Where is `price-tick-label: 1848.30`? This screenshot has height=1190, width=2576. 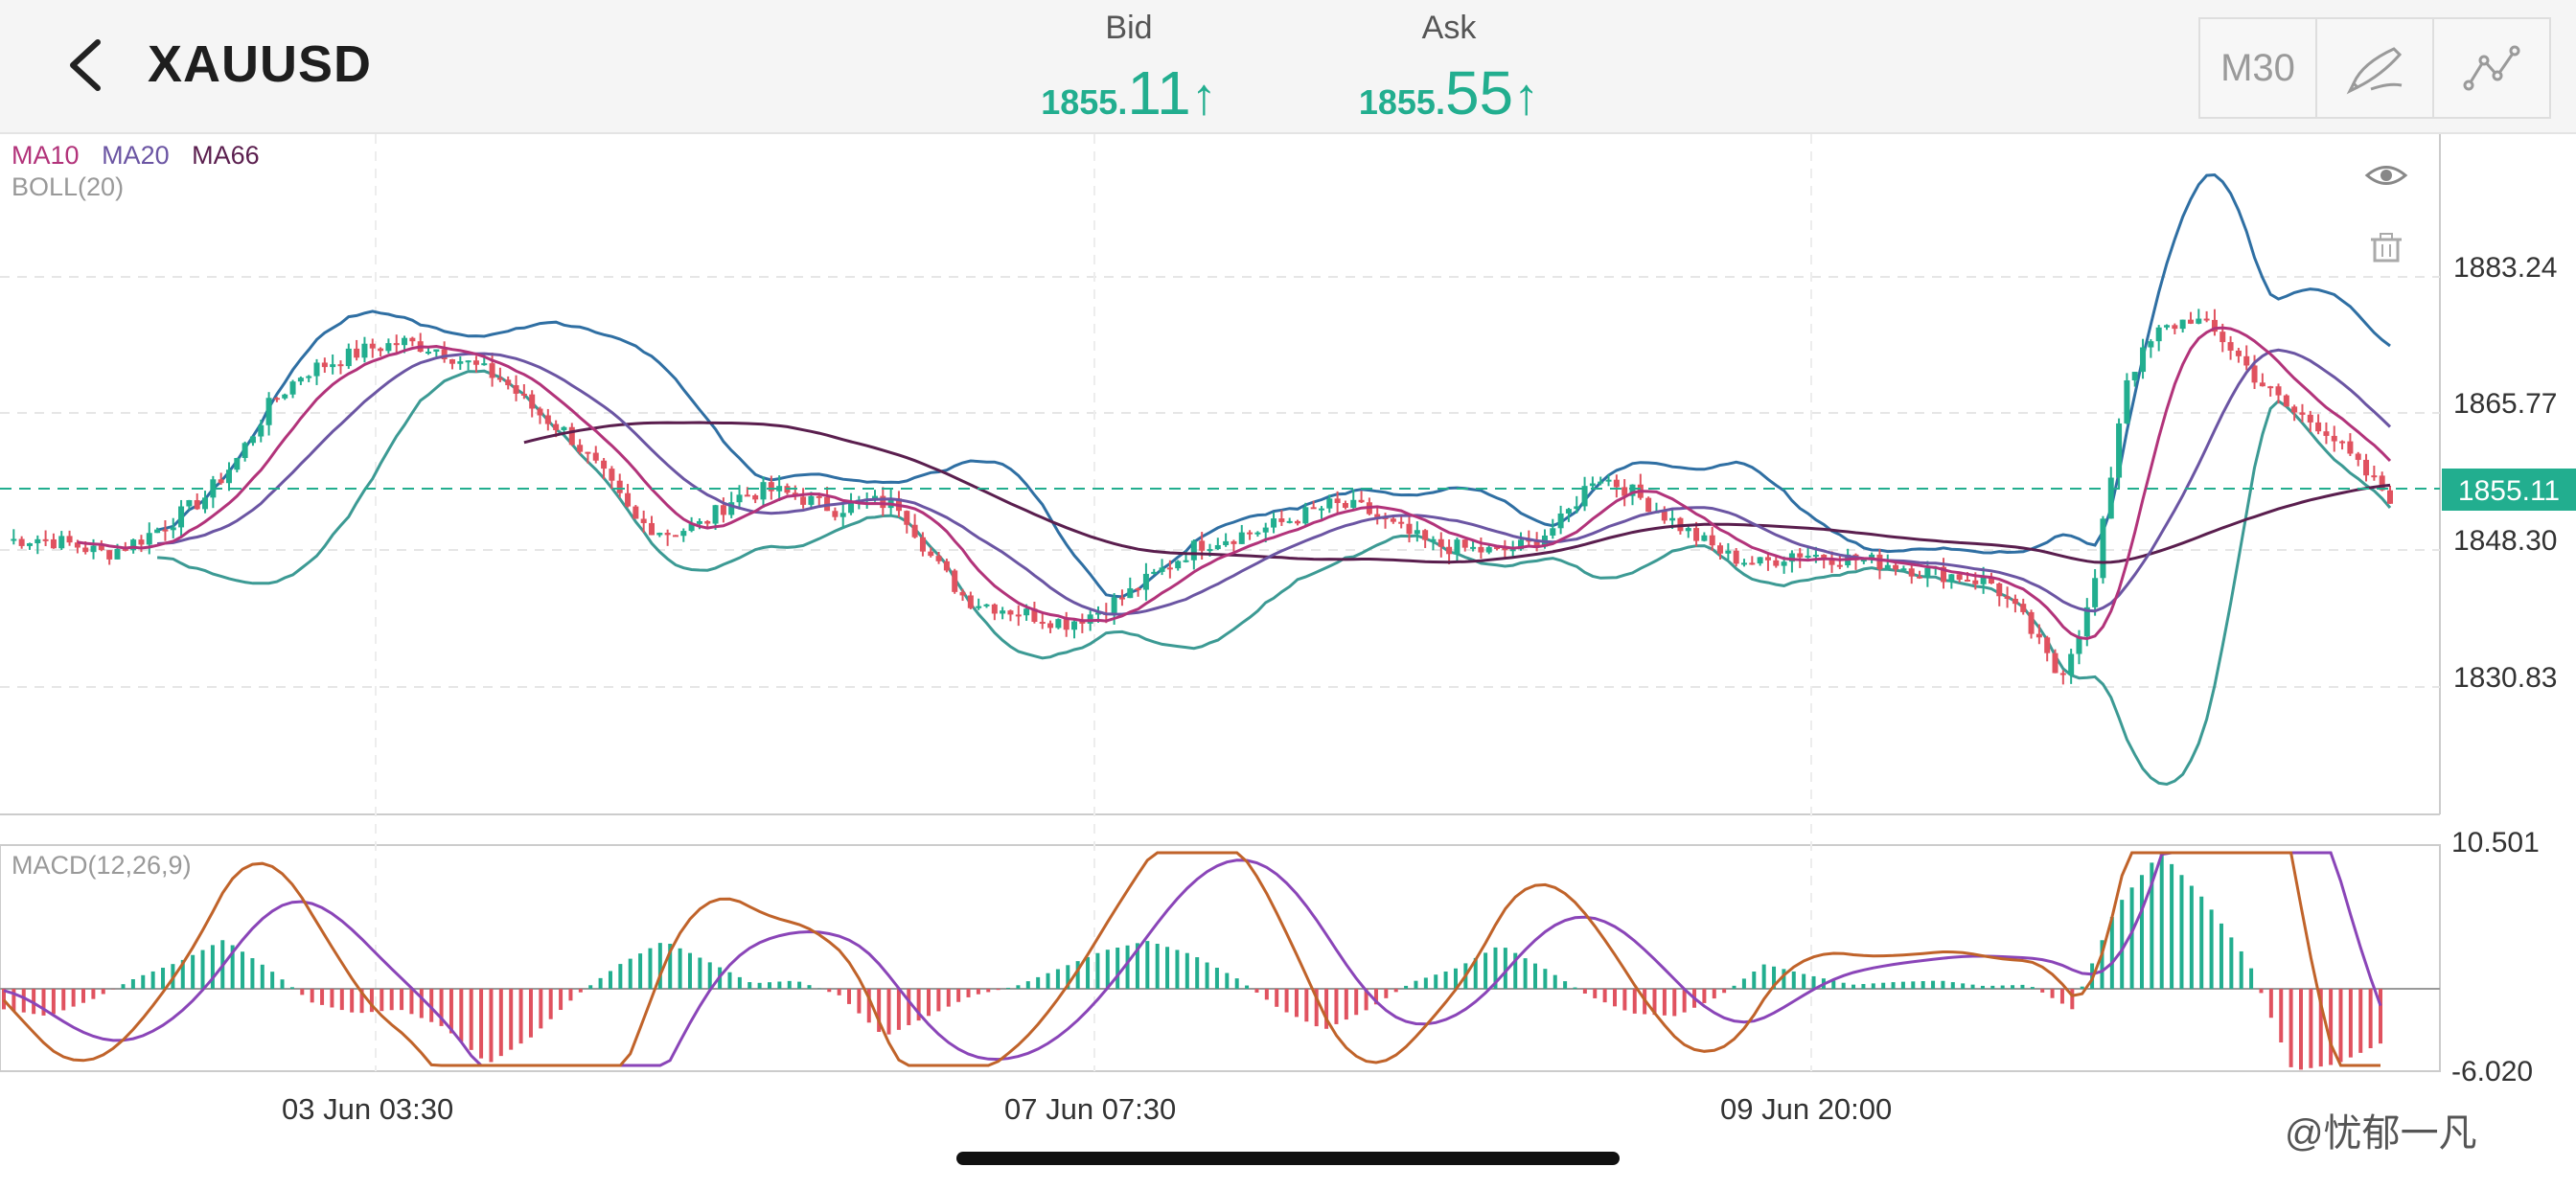 price-tick-label: 1848.30 is located at coordinates (2505, 541).